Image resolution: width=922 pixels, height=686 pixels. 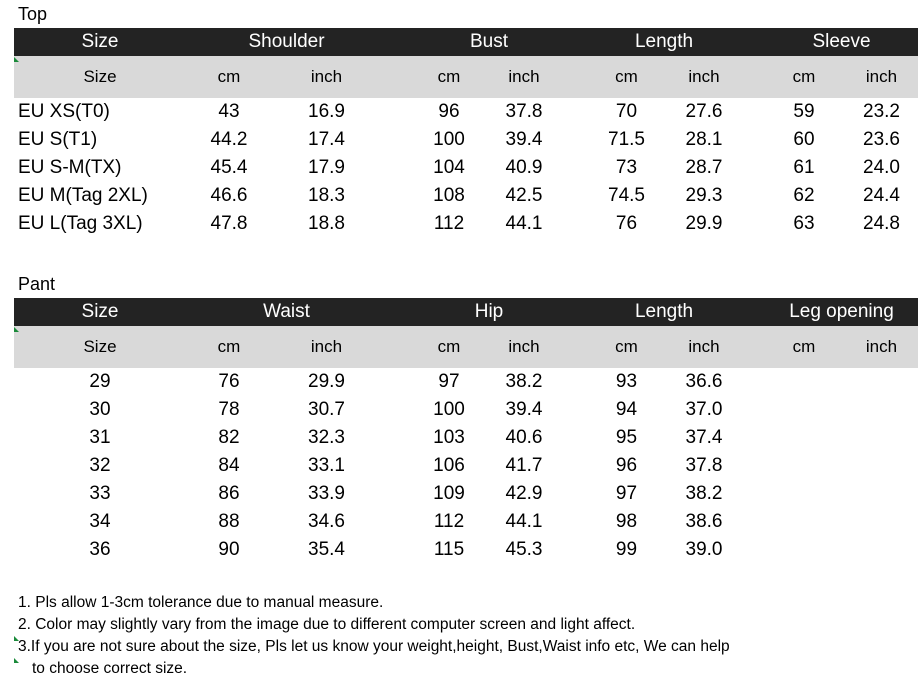 What do you see at coordinates (704, 111) in the screenshot?
I see `measurement-cell: 27.6` at bounding box center [704, 111].